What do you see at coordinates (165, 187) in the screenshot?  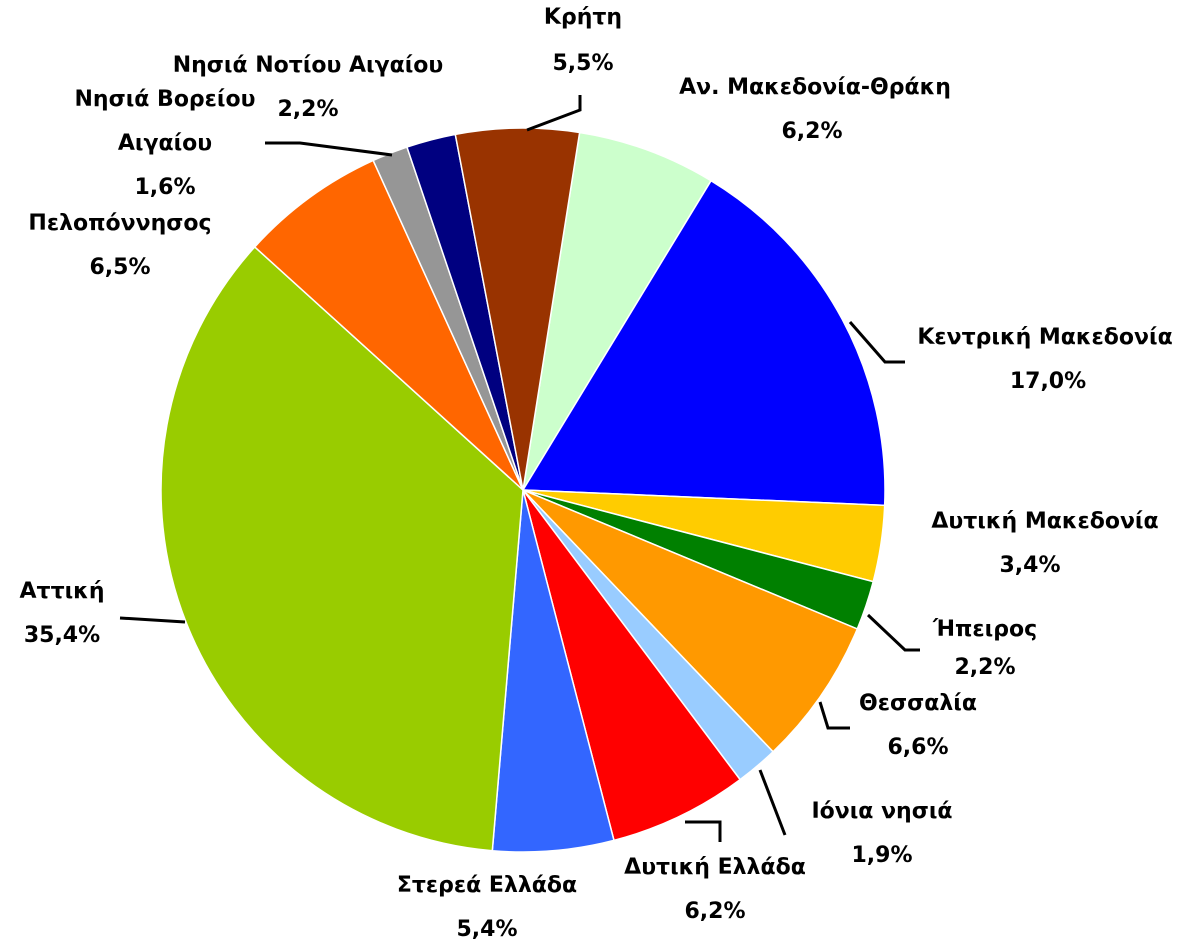 I see `slice-value-label: 1,6%` at bounding box center [165, 187].